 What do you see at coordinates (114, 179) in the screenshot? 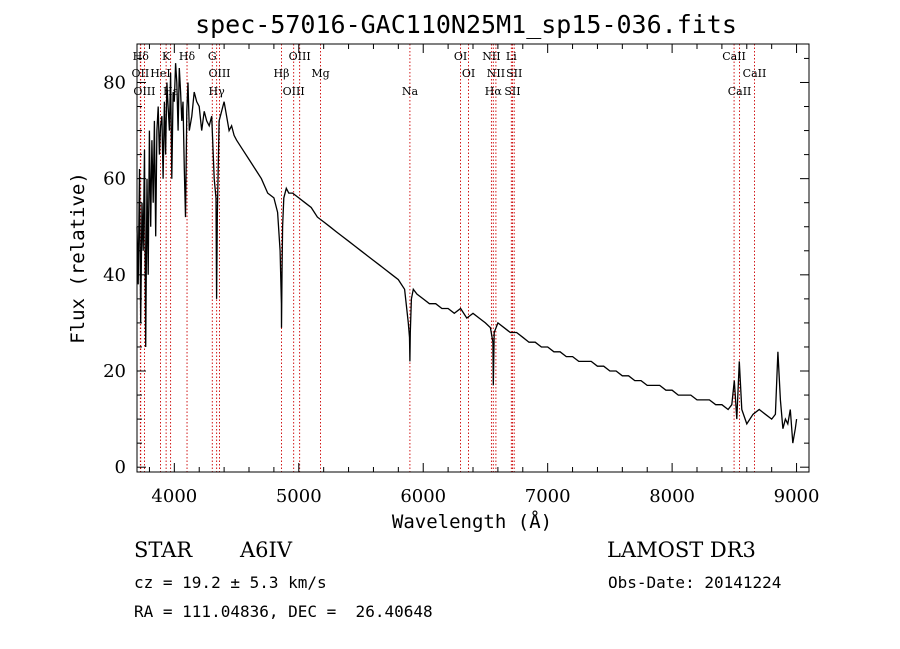
I see `y-tick-label: 60` at bounding box center [114, 179].